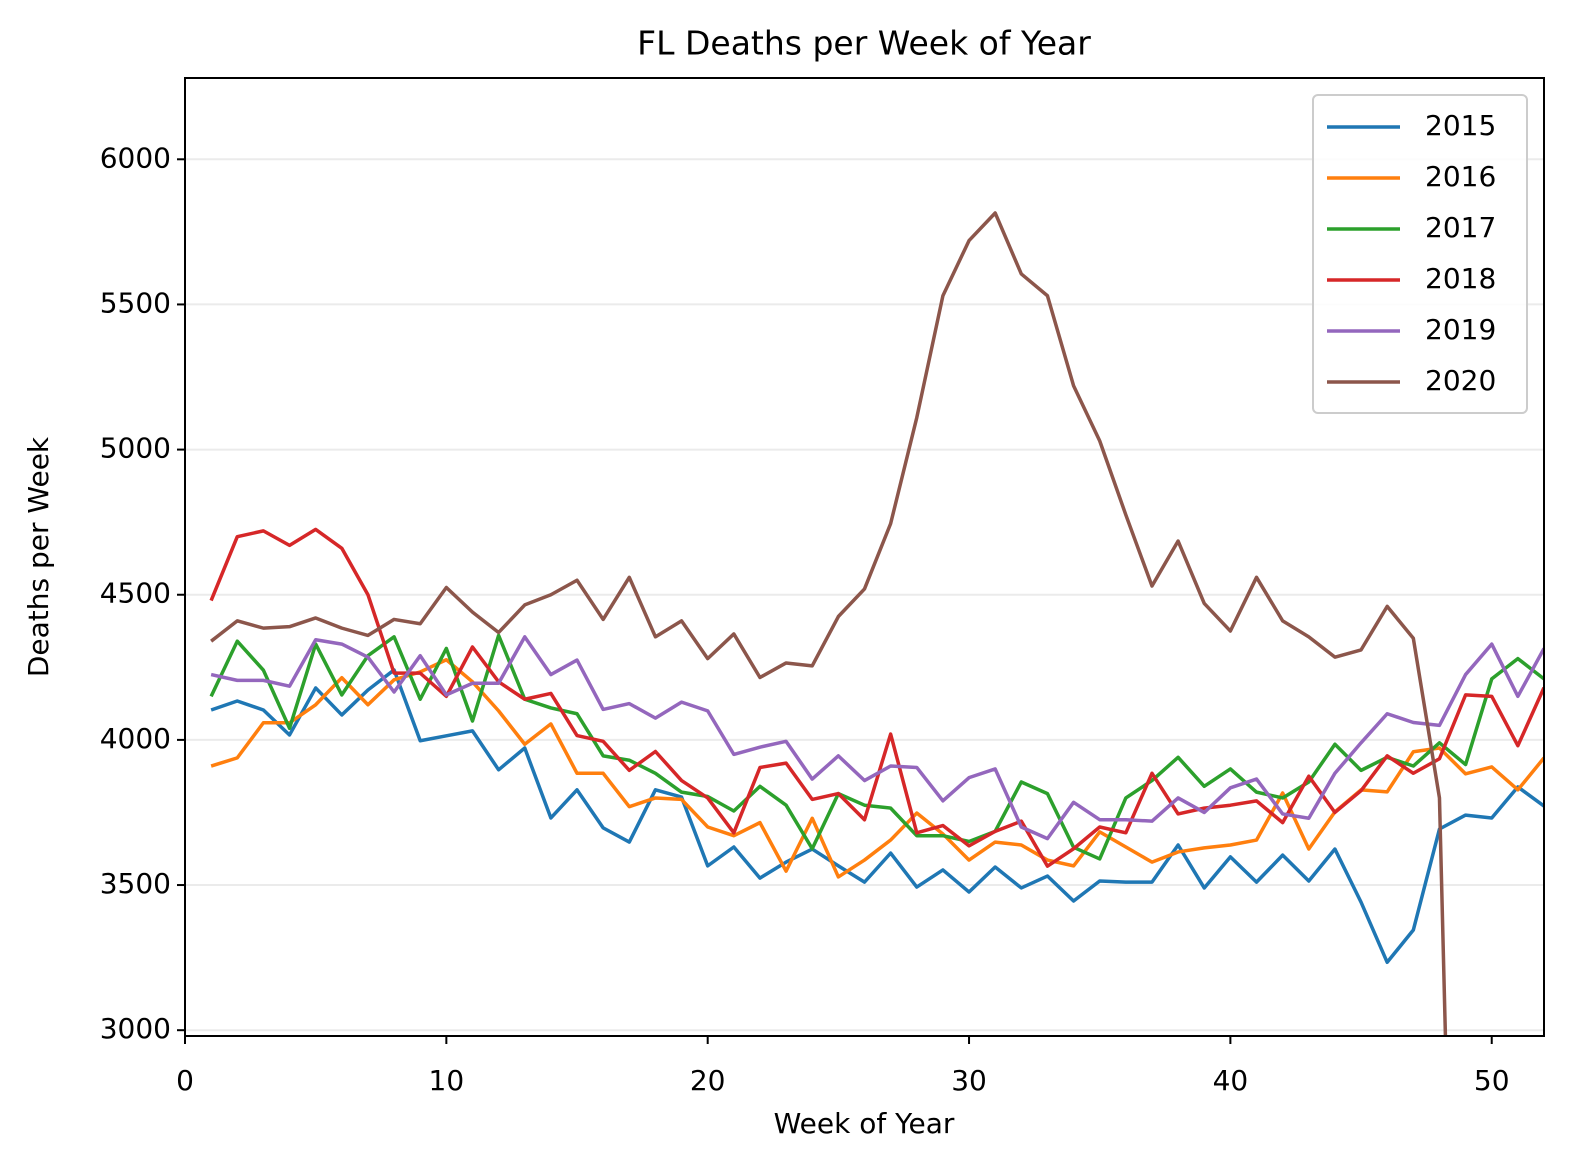 The image size is (1574, 1171). What do you see at coordinates (1460, 380) in the screenshot?
I see `legend-label: 2020` at bounding box center [1460, 380].